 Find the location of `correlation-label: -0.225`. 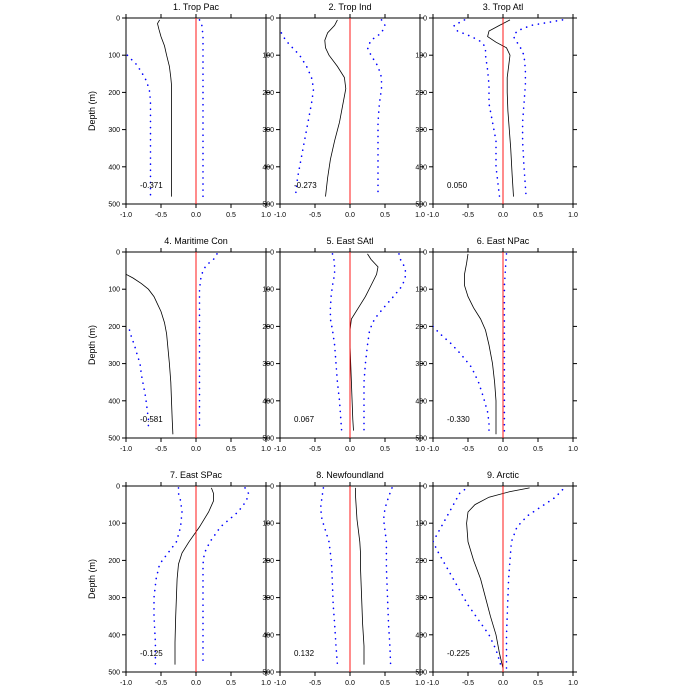

correlation-label: -0.225 is located at coordinates (458, 653).